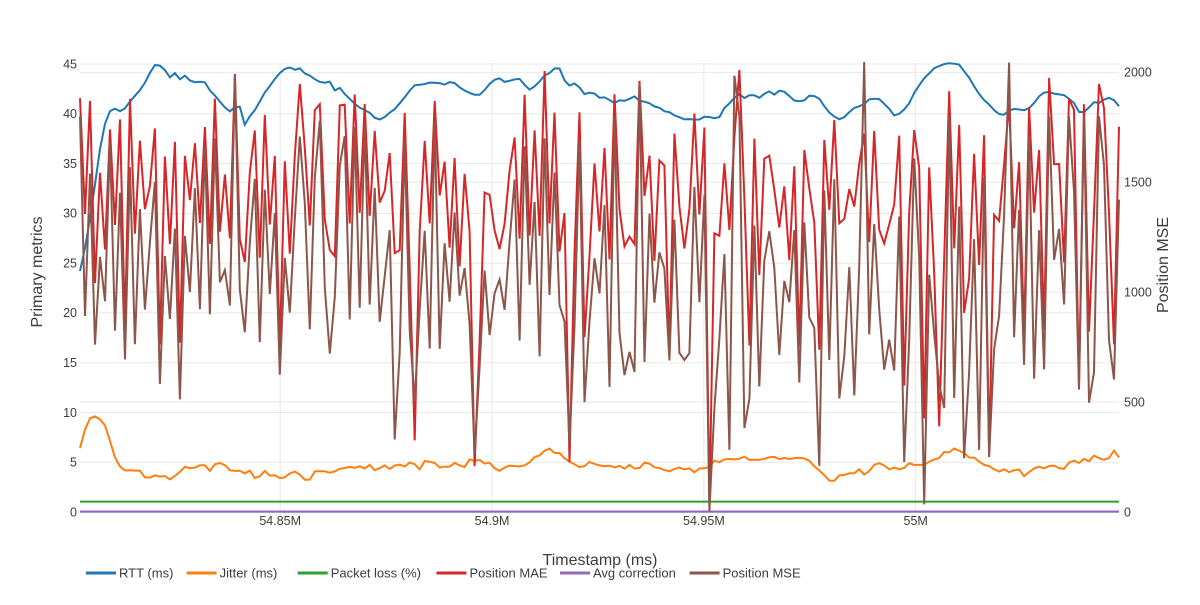 The width and height of the screenshot is (1200, 605). Describe the element at coordinates (1138, 73) in the screenshot. I see `svg-text: 2000` at that location.